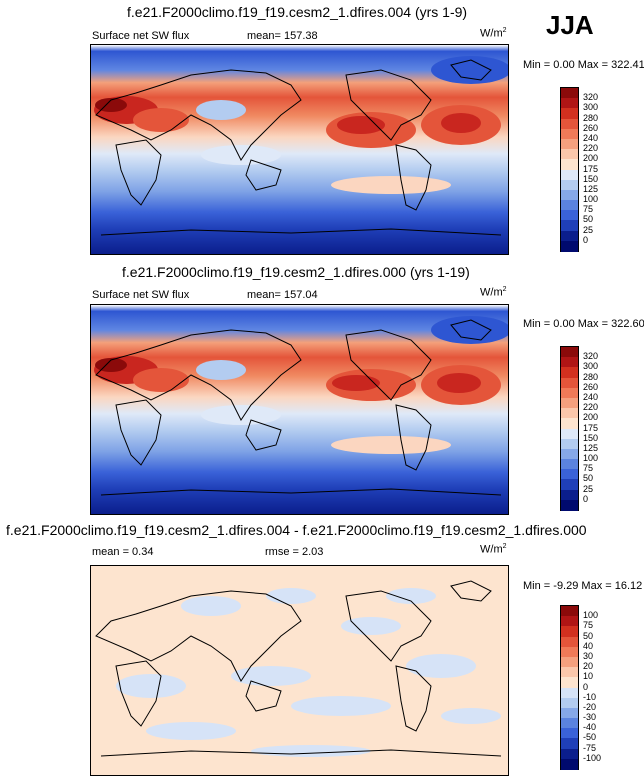  I want to click on panel1-minmax: Min = 0.00 Max = 322.41, so click(583, 65).